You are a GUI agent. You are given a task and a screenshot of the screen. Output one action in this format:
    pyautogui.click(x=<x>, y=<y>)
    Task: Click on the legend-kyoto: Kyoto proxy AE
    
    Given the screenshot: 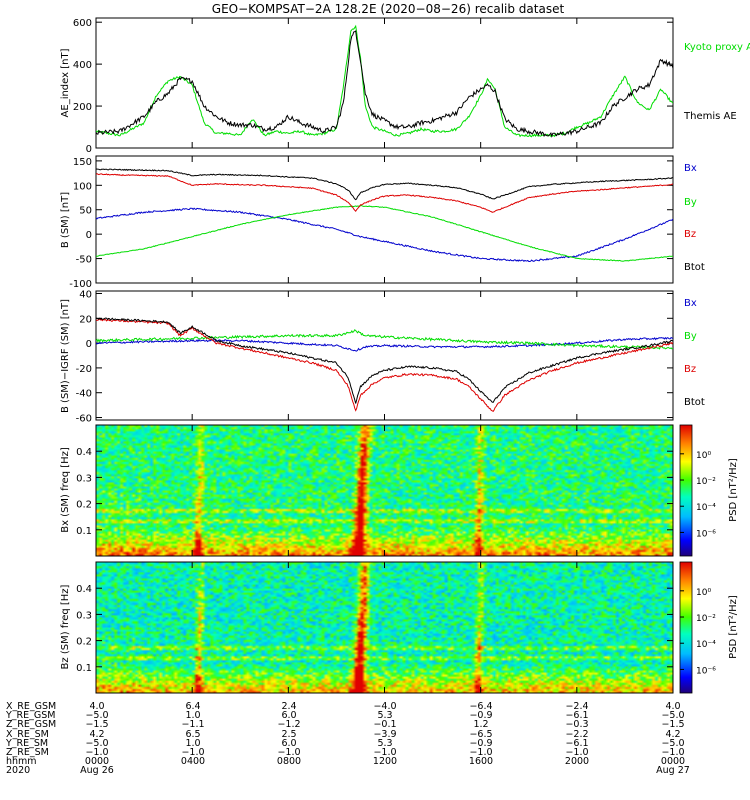 What is the action you would take?
    pyautogui.click(x=717, y=47)
    